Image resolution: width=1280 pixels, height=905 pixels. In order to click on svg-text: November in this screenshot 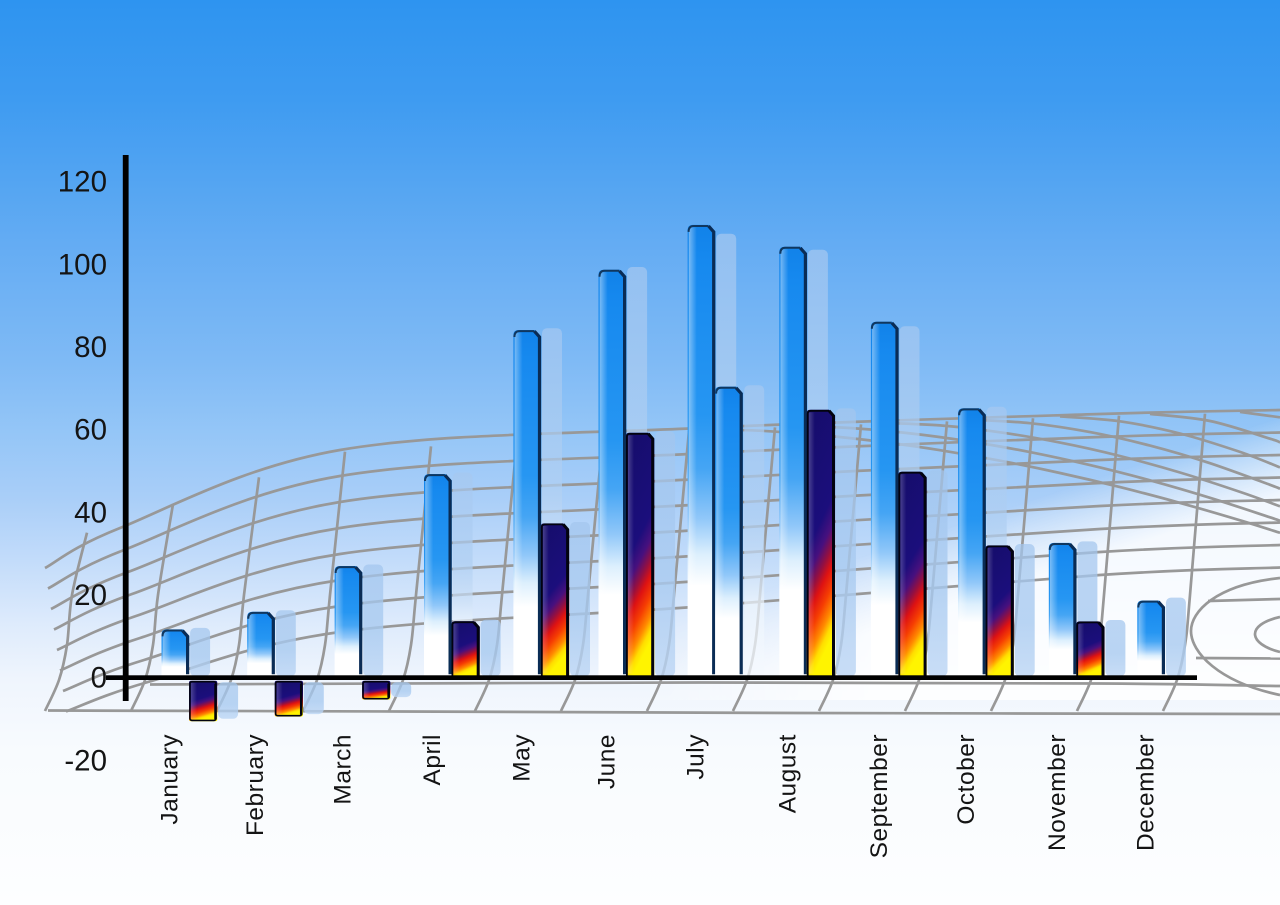, I will do `click(1057, 792)`.